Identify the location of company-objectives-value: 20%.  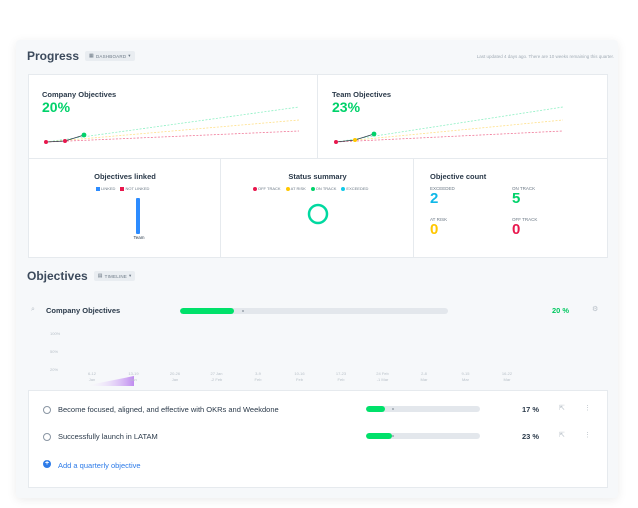
(56, 107).